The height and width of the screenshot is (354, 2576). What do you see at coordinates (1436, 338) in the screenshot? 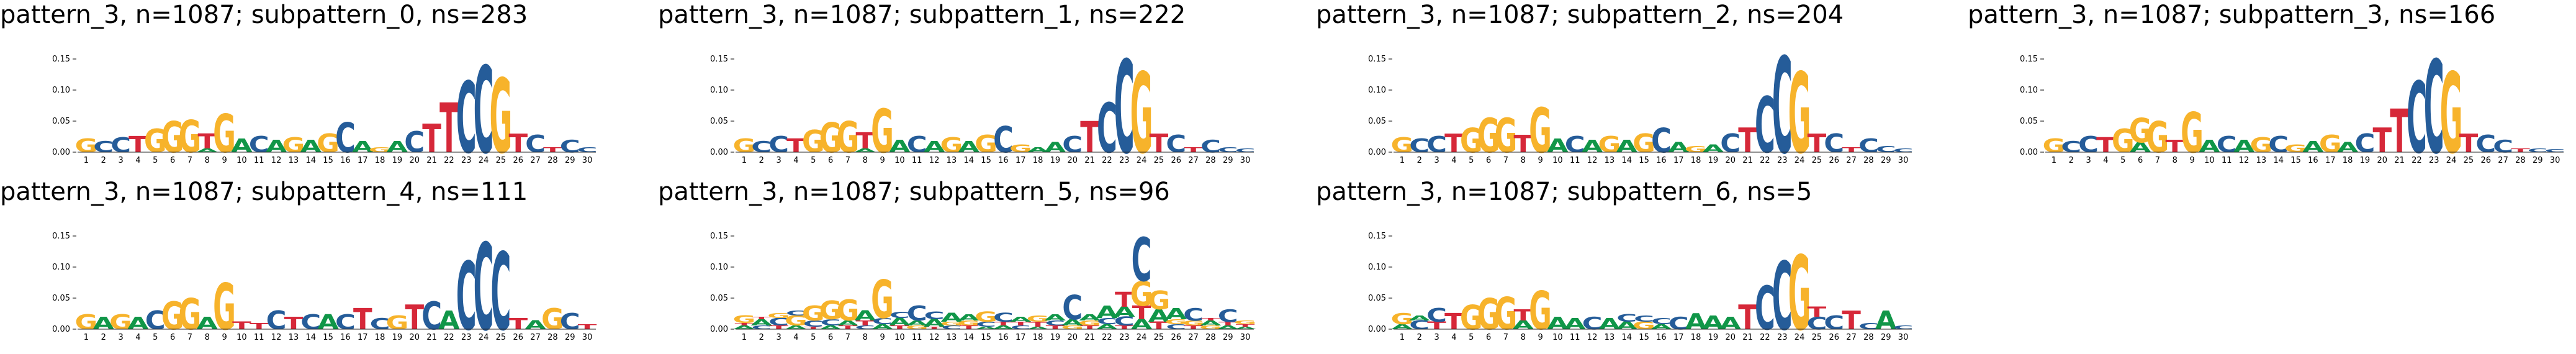
I see `x-tick-label: 3` at bounding box center [1436, 338].